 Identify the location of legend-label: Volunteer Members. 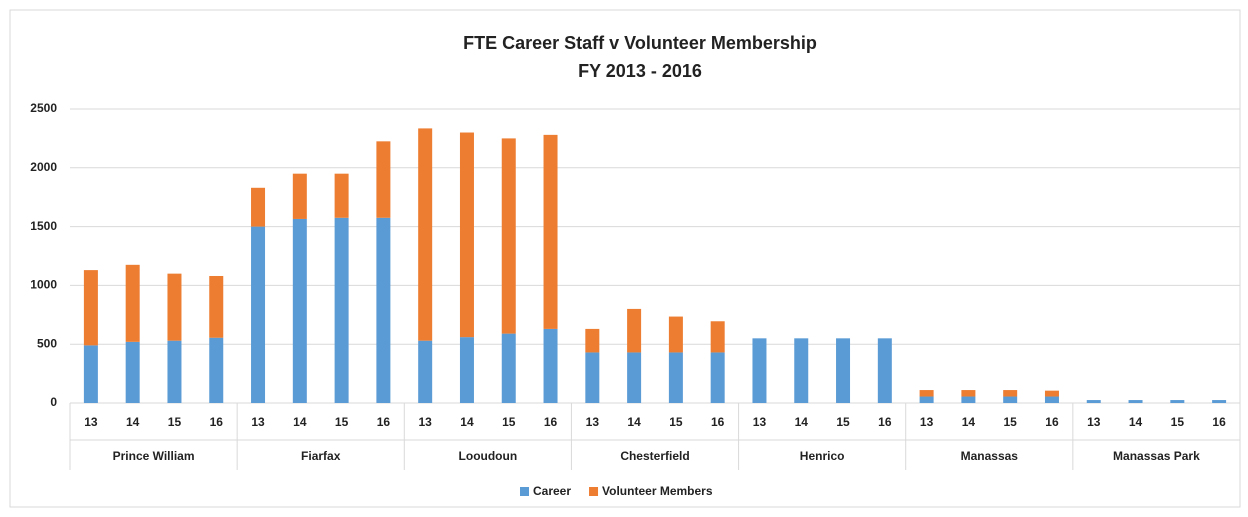
(657, 491).